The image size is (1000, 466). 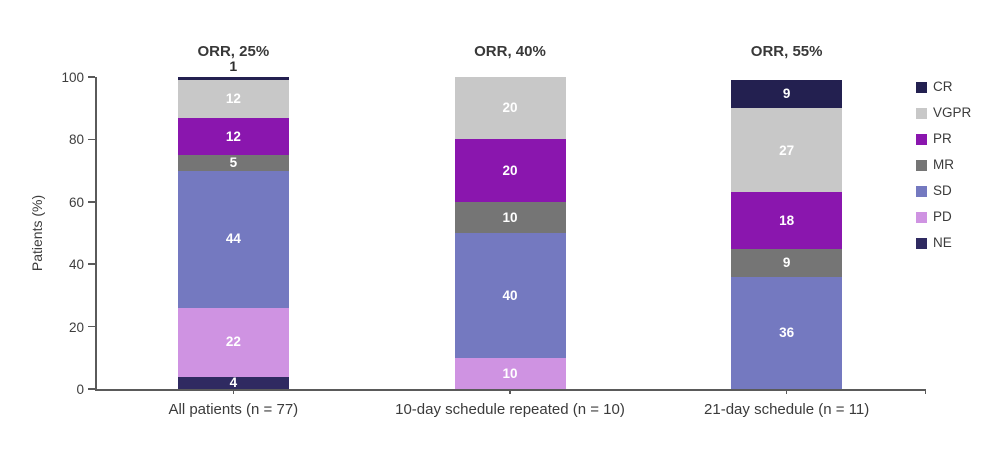 What do you see at coordinates (233, 409) in the screenshot?
I see `x-category-label: All patients (n = 77)` at bounding box center [233, 409].